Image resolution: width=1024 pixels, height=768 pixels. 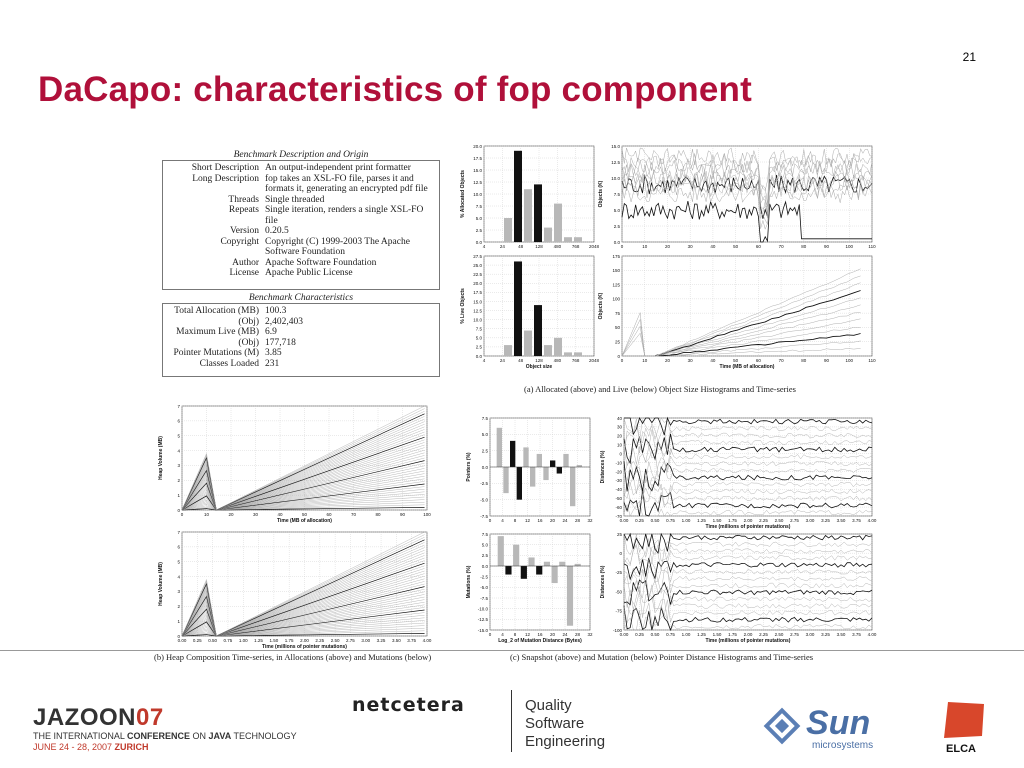 What do you see at coordinates (354, 514) in the screenshot?
I see `x-tick-label: 70` at bounding box center [354, 514].